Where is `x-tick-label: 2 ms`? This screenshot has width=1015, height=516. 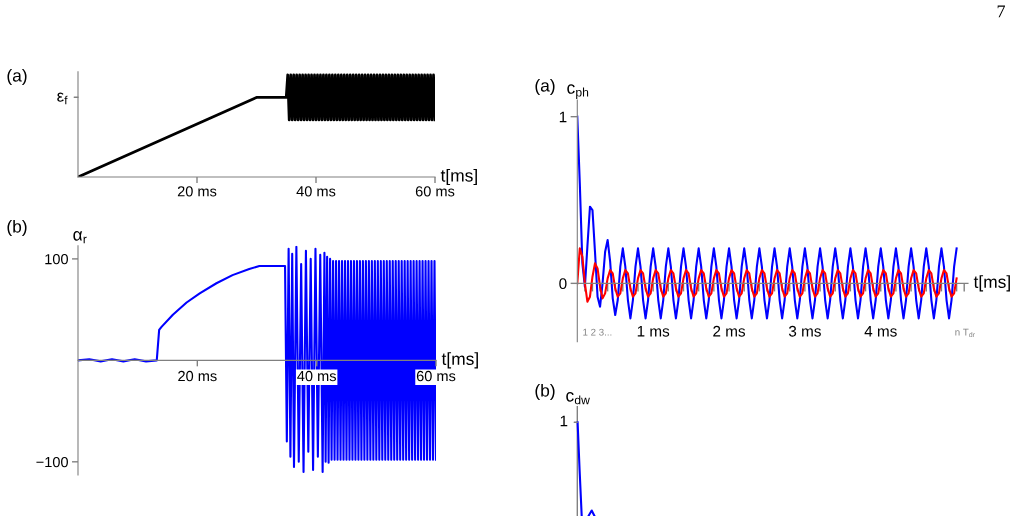 x-tick-label: 2 ms is located at coordinates (729, 331).